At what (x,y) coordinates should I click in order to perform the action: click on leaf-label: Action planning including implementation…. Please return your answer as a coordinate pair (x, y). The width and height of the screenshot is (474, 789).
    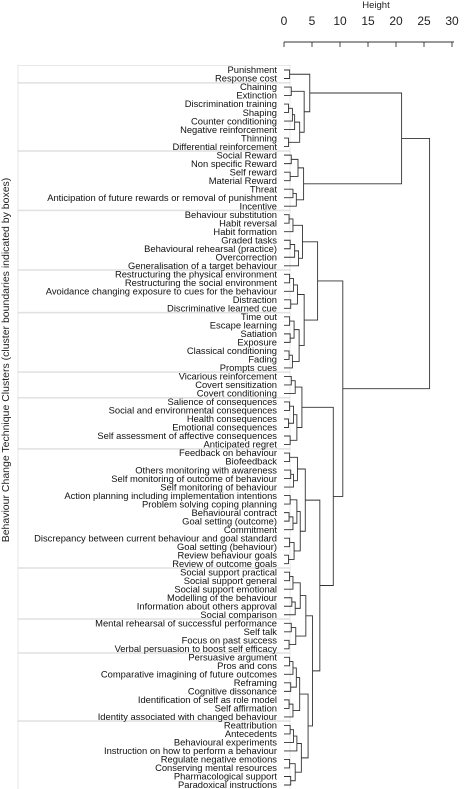
    Looking at the image, I should click on (170, 495).